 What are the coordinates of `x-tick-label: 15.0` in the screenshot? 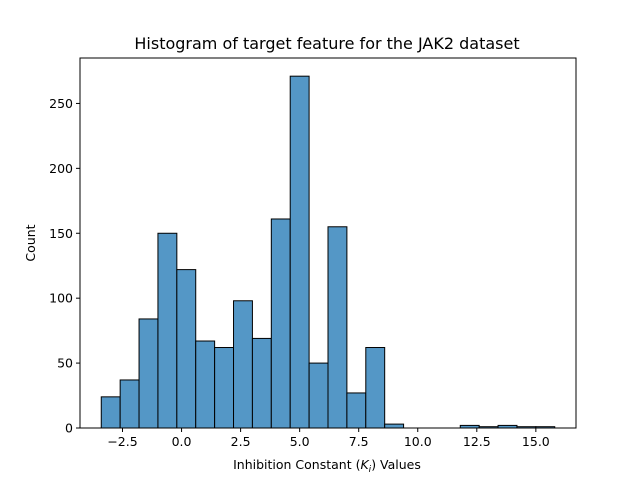 It's located at (536, 441).